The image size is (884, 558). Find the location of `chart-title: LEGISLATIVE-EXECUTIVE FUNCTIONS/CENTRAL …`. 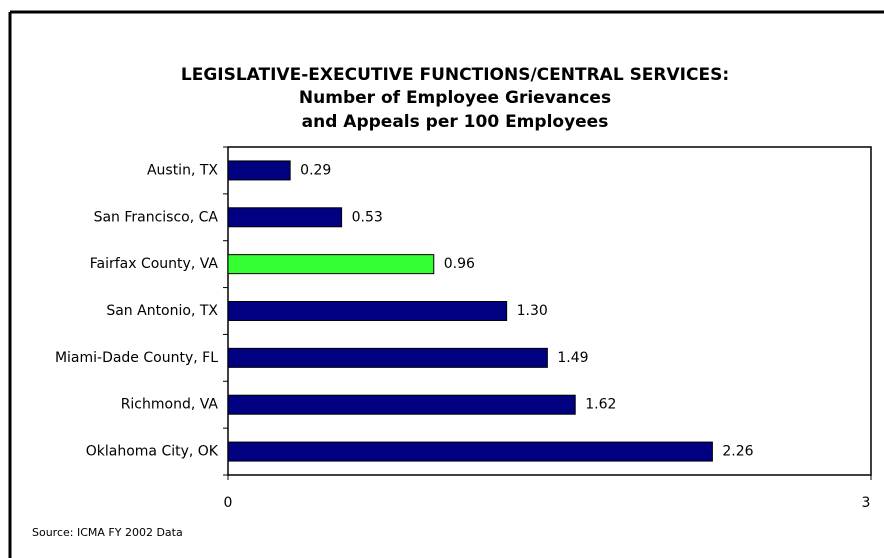

chart-title: LEGISLATIVE-EXECUTIVE FUNCTIONS/CENTRAL … is located at coordinates (455, 75).